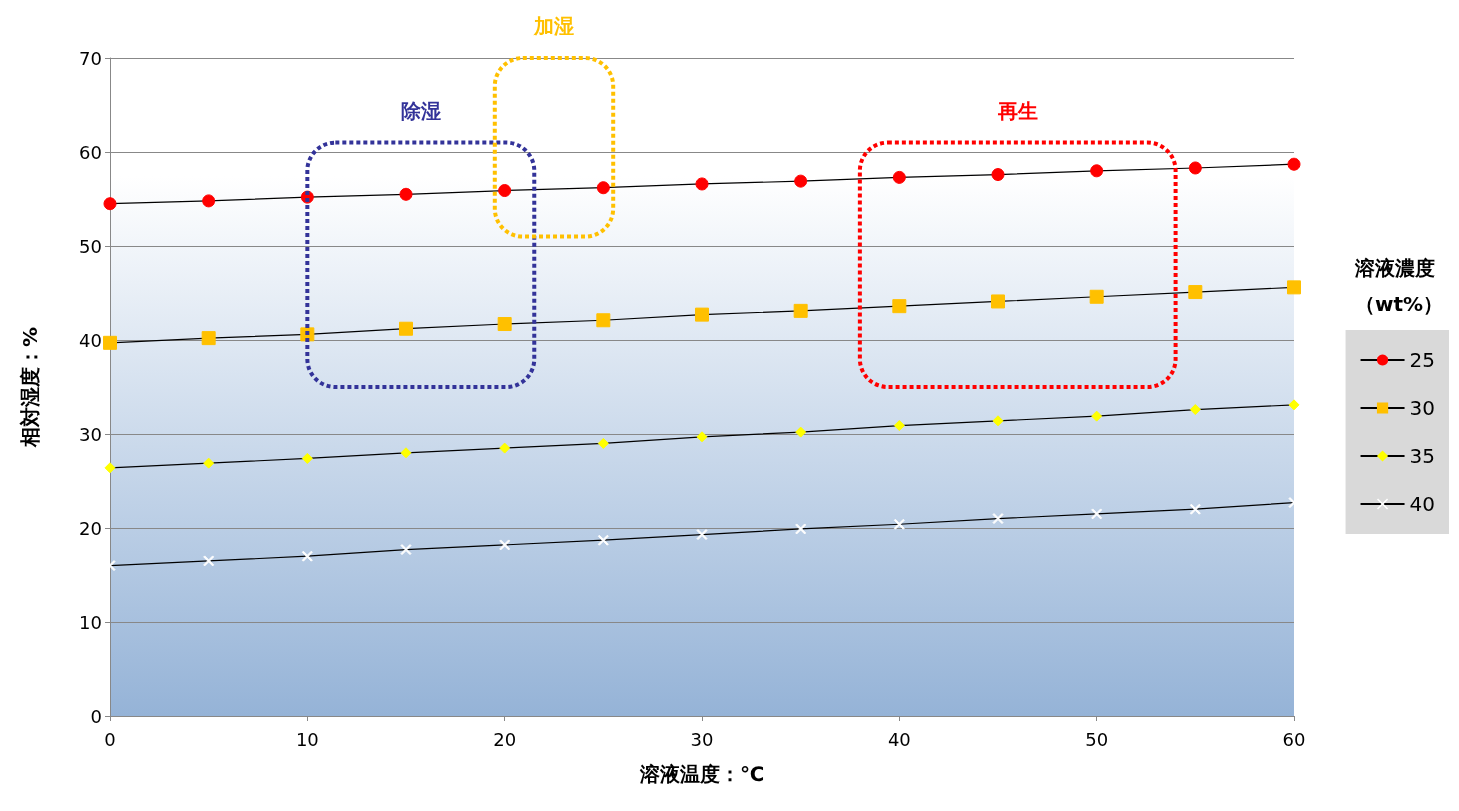  I want to click on y-tick-label: 0, so click(96, 716).